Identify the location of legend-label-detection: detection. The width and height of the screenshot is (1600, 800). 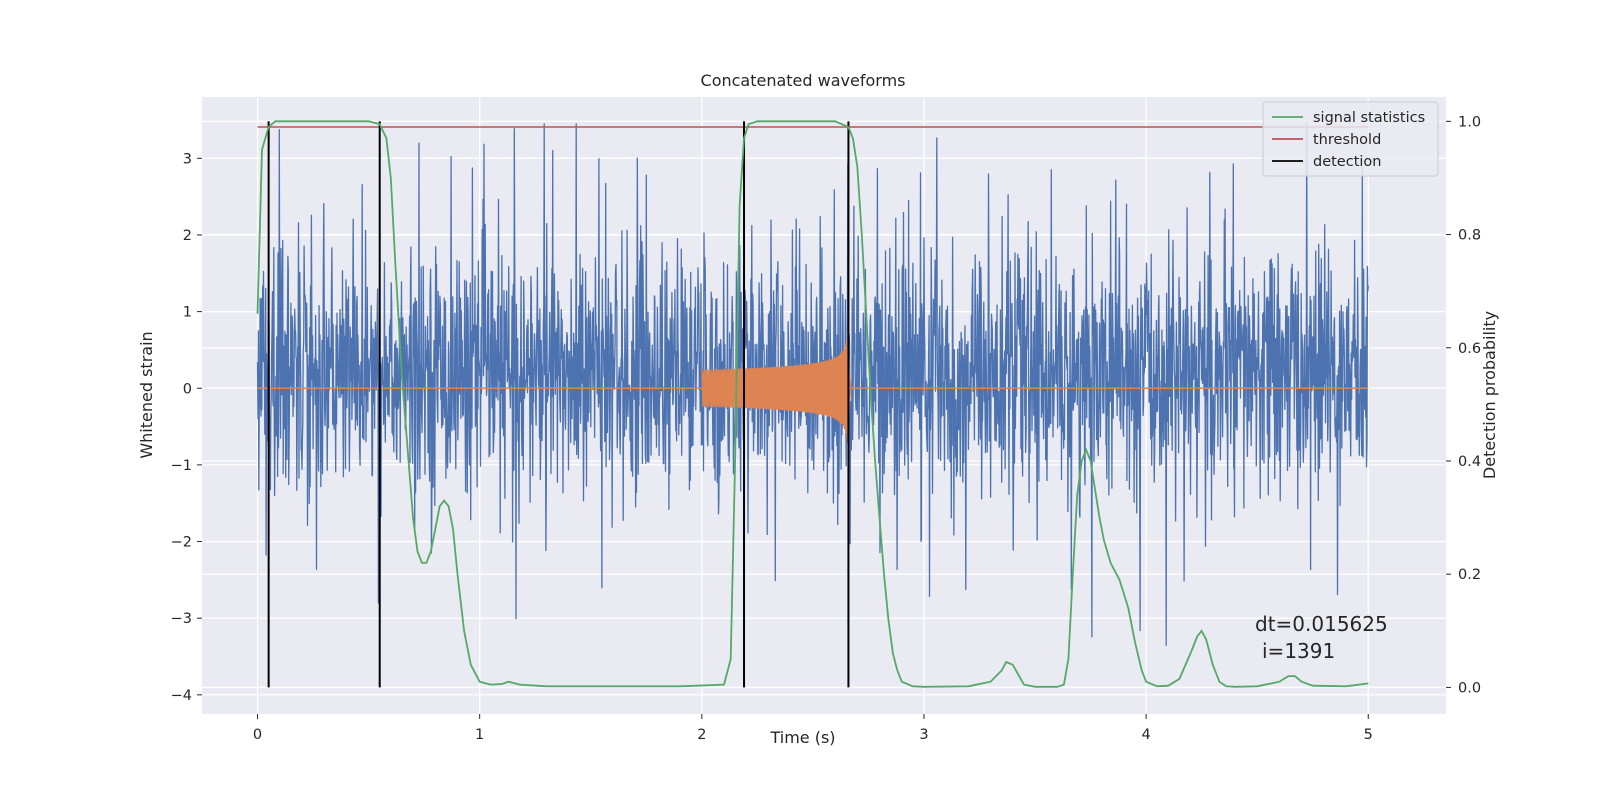
(1347, 162).